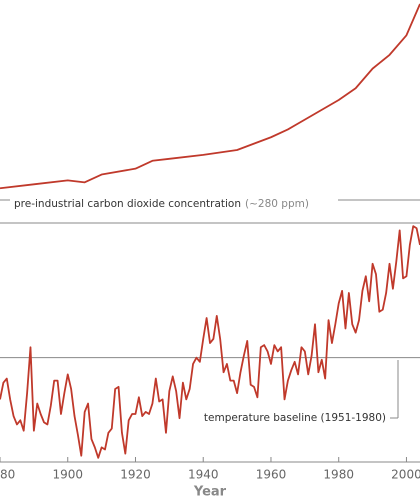 Image resolution: width=420 pixels, height=500 pixels. I want to click on x-tick-label: 2000, so click(405, 475).